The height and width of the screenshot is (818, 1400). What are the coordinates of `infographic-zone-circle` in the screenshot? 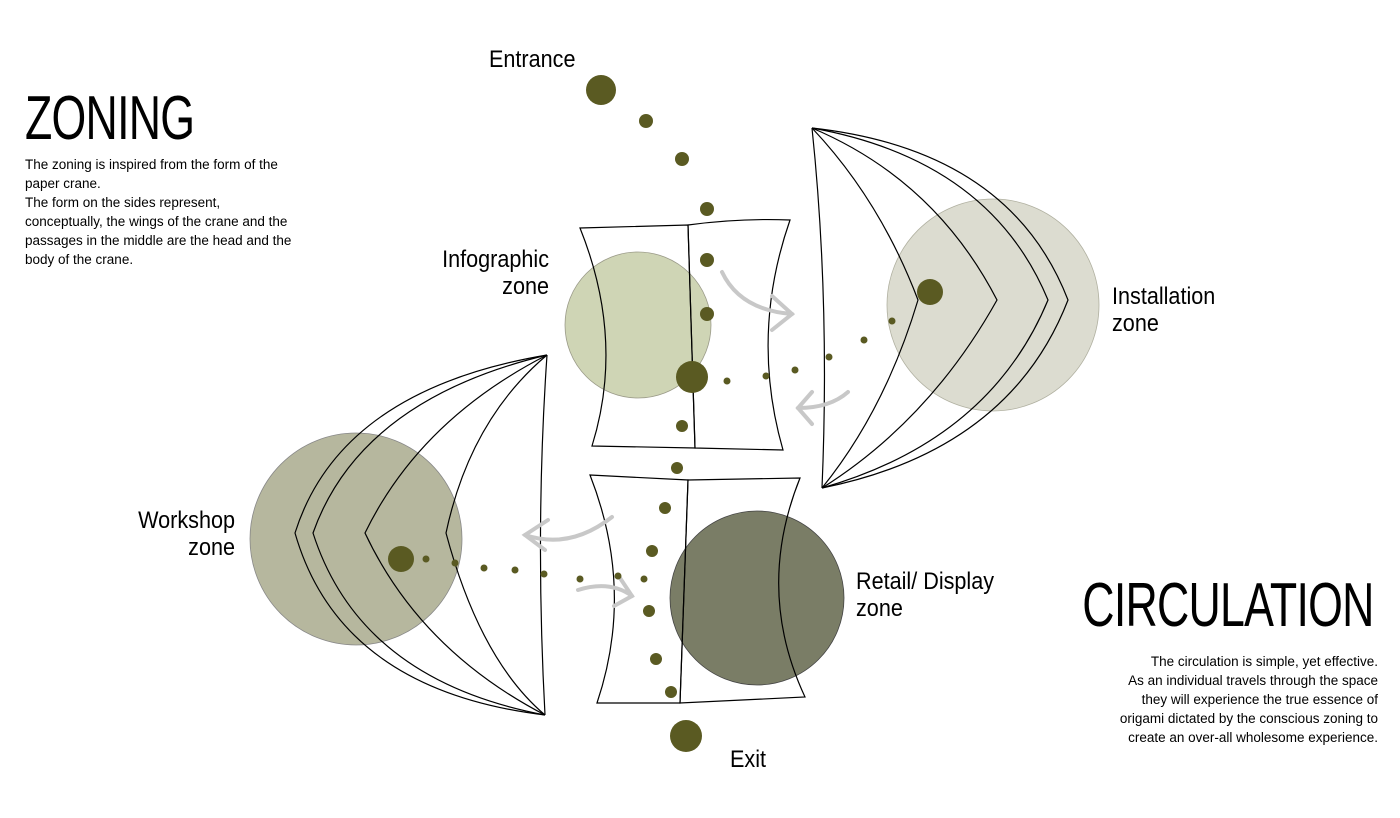 It's located at (638, 325).